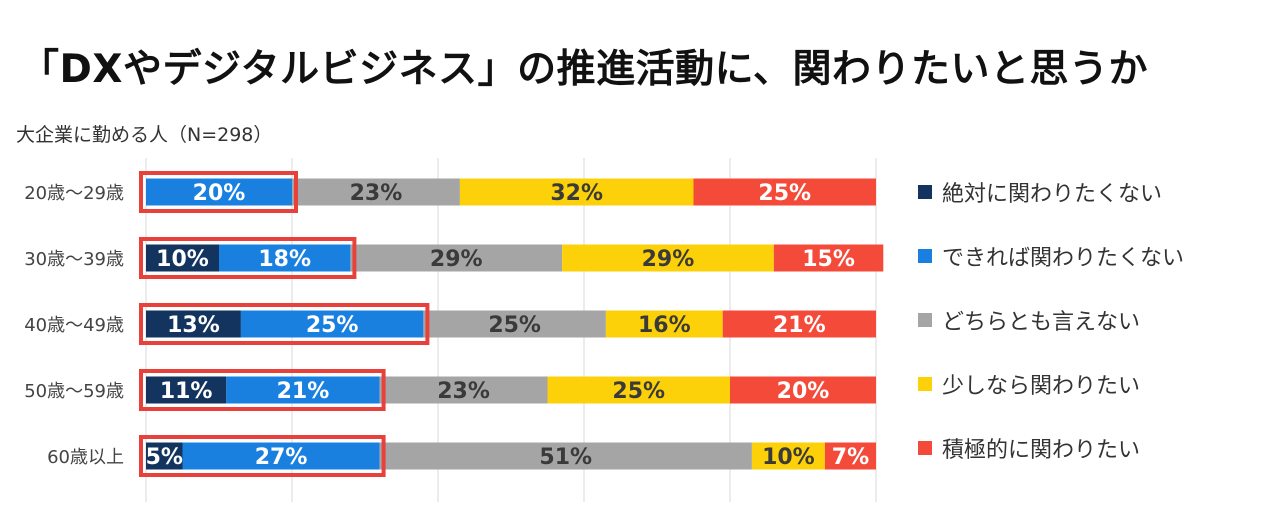  What do you see at coordinates (1052, 194) in the screenshot?
I see `legend-label: 絶対に関わりたくない` at bounding box center [1052, 194].